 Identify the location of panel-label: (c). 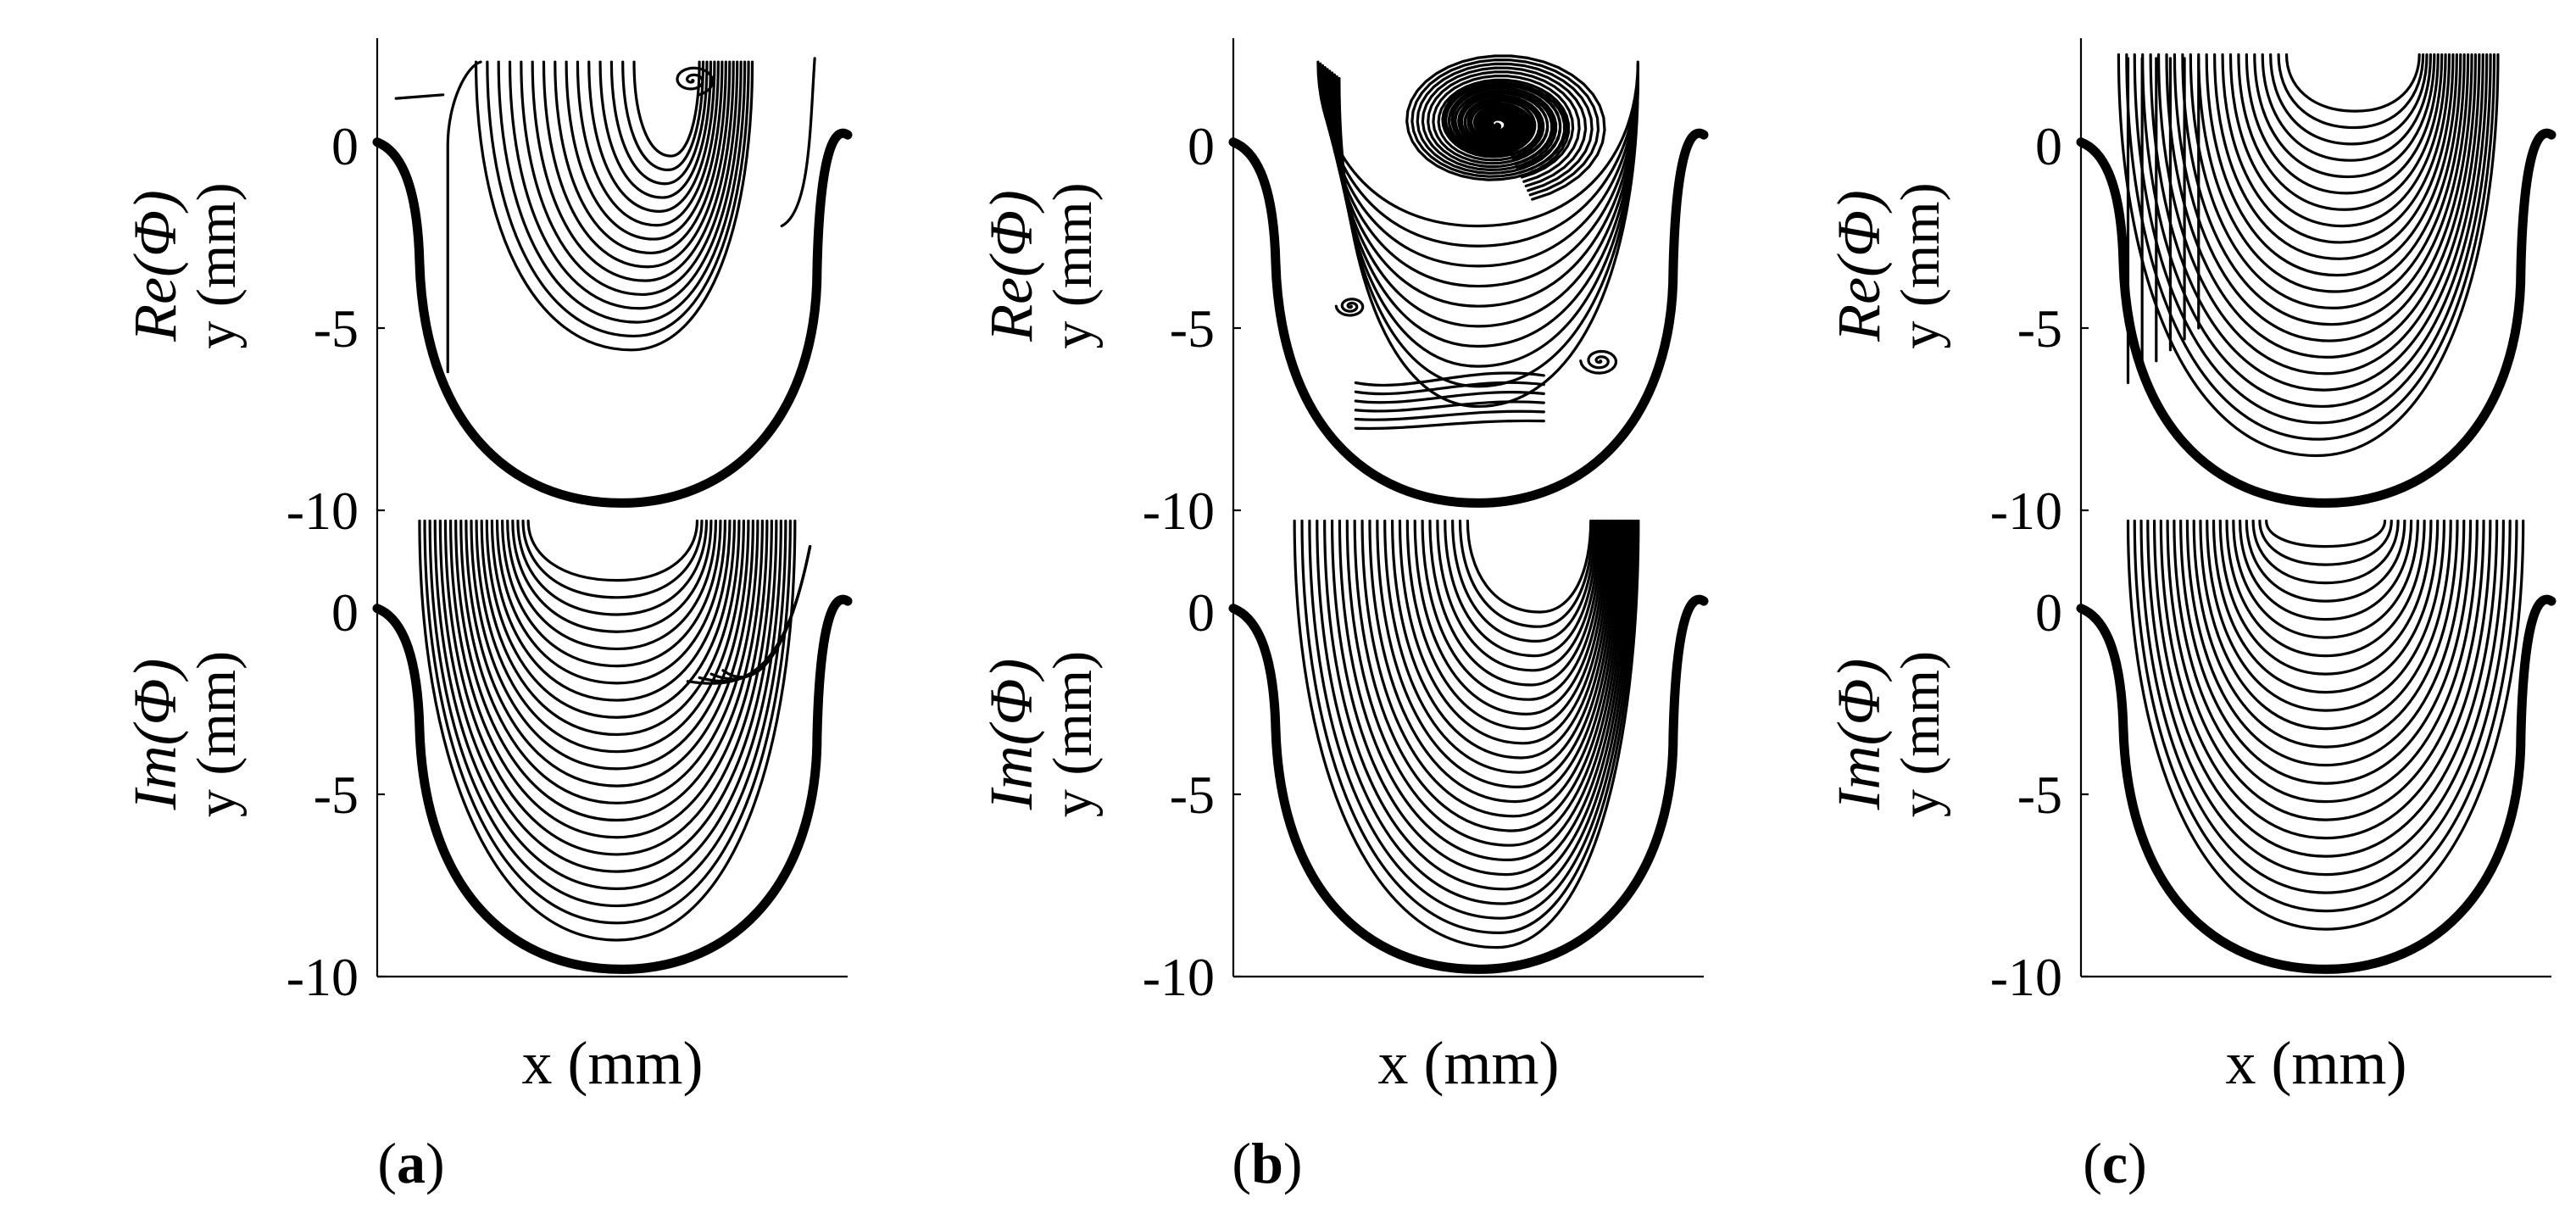
(2115, 1163).